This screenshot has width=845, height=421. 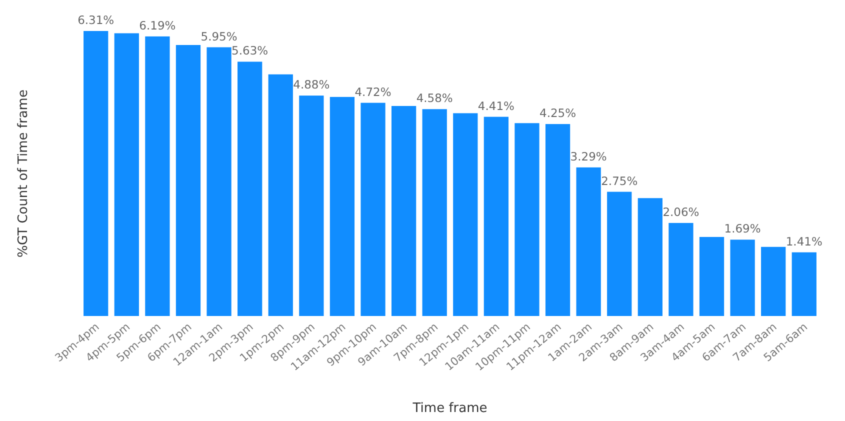 What do you see at coordinates (496, 105) in the screenshot?
I see `data-label: 4.41%` at bounding box center [496, 105].